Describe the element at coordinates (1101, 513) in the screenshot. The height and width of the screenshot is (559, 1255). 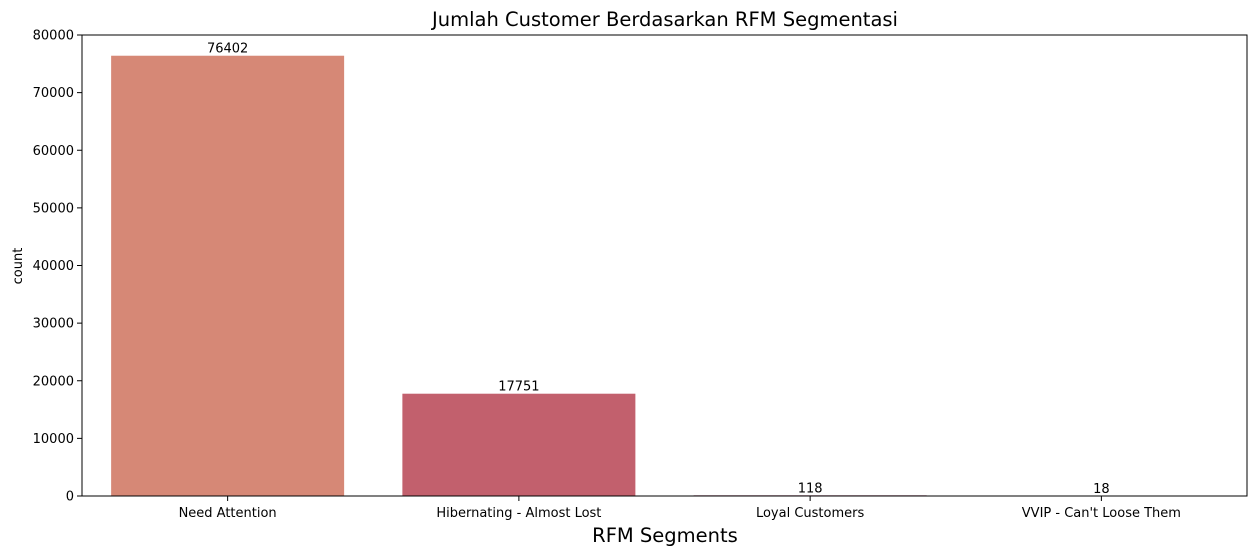
I see `x-tick-label-3: VVIP - Can't Loose Them` at that location.